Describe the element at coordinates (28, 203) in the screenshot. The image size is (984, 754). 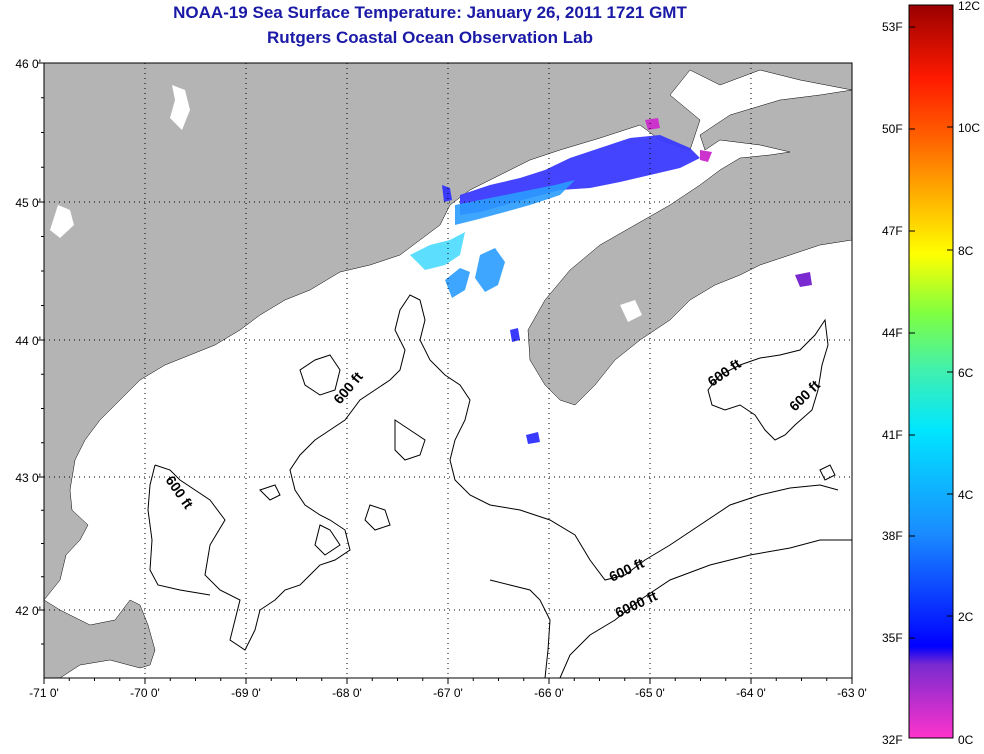
I see `y-tick-label: 45 0'` at that location.